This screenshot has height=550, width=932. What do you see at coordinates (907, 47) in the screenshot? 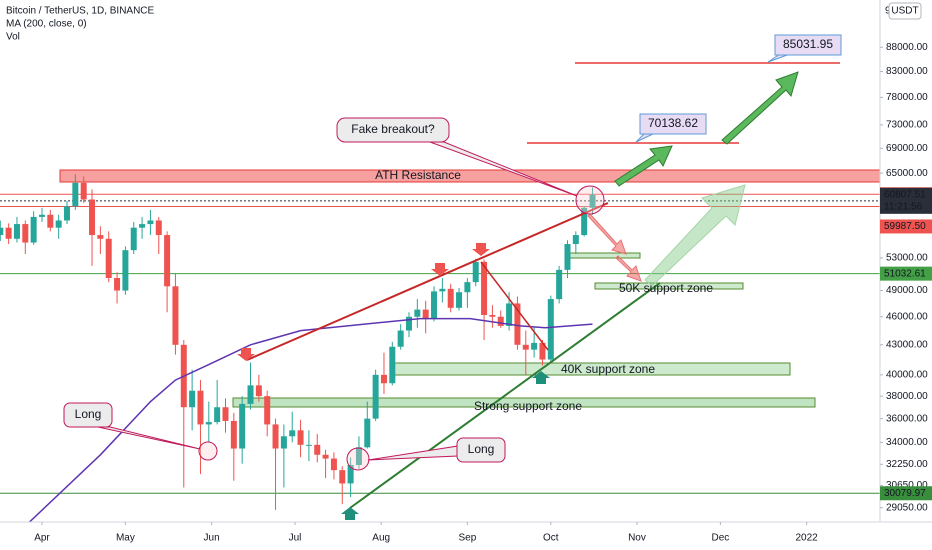
I see `y-tick-label: 88000.00` at bounding box center [907, 47].